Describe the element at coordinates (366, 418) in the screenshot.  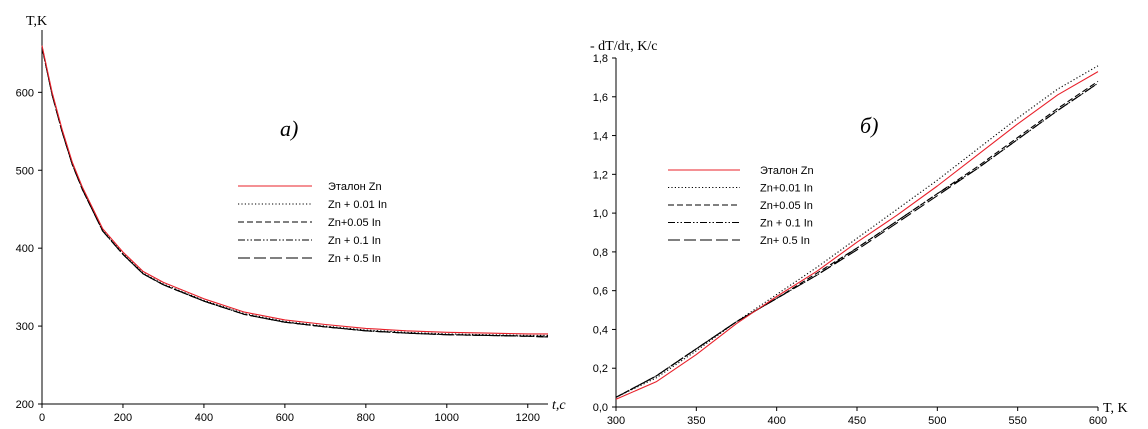
I see `x-tick-label: 800` at that location.